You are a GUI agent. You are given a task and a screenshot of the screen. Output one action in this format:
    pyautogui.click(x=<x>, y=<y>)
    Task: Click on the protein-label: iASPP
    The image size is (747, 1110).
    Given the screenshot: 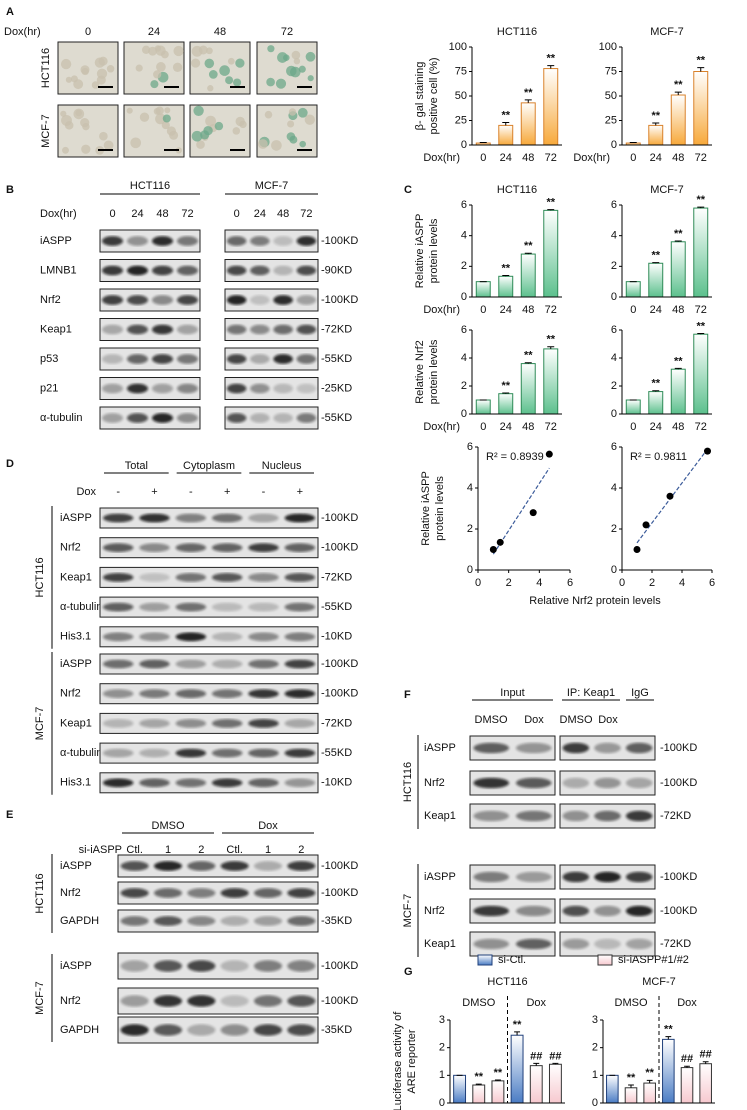 What is the action you would take?
    pyautogui.click(x=76, y=866)
    